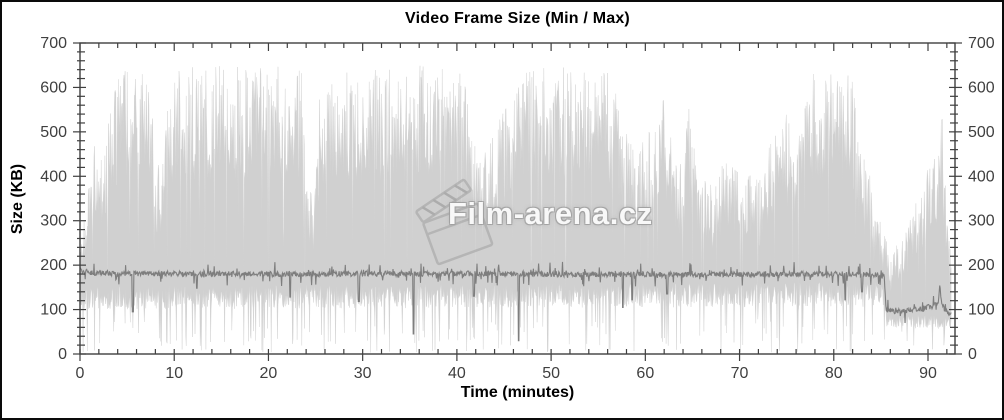 This screenshot has width=1004, height=420. Describe the element at coordinates (174, 373) in the screenshot. I see `x-tick-label: 10` at that location.